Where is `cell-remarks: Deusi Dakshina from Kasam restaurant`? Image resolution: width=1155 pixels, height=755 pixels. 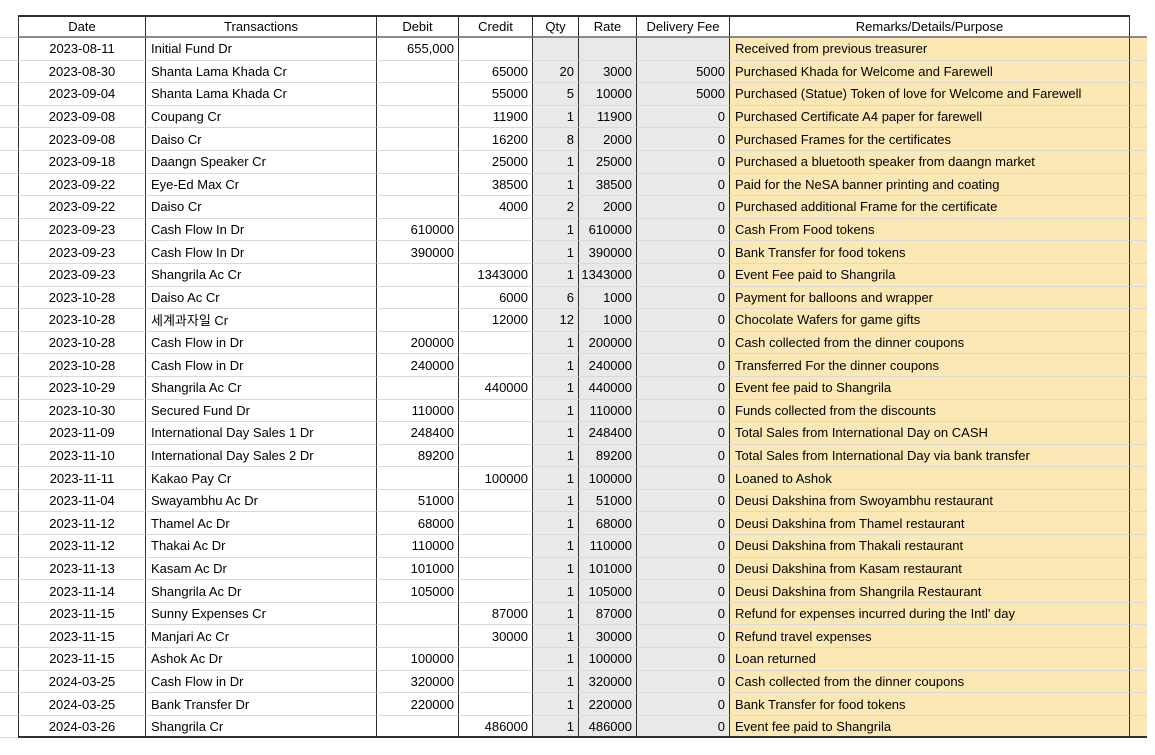 cell-remarks: Deusi Dakshina from Kasam restaurant is located at coordinates (929, 569).